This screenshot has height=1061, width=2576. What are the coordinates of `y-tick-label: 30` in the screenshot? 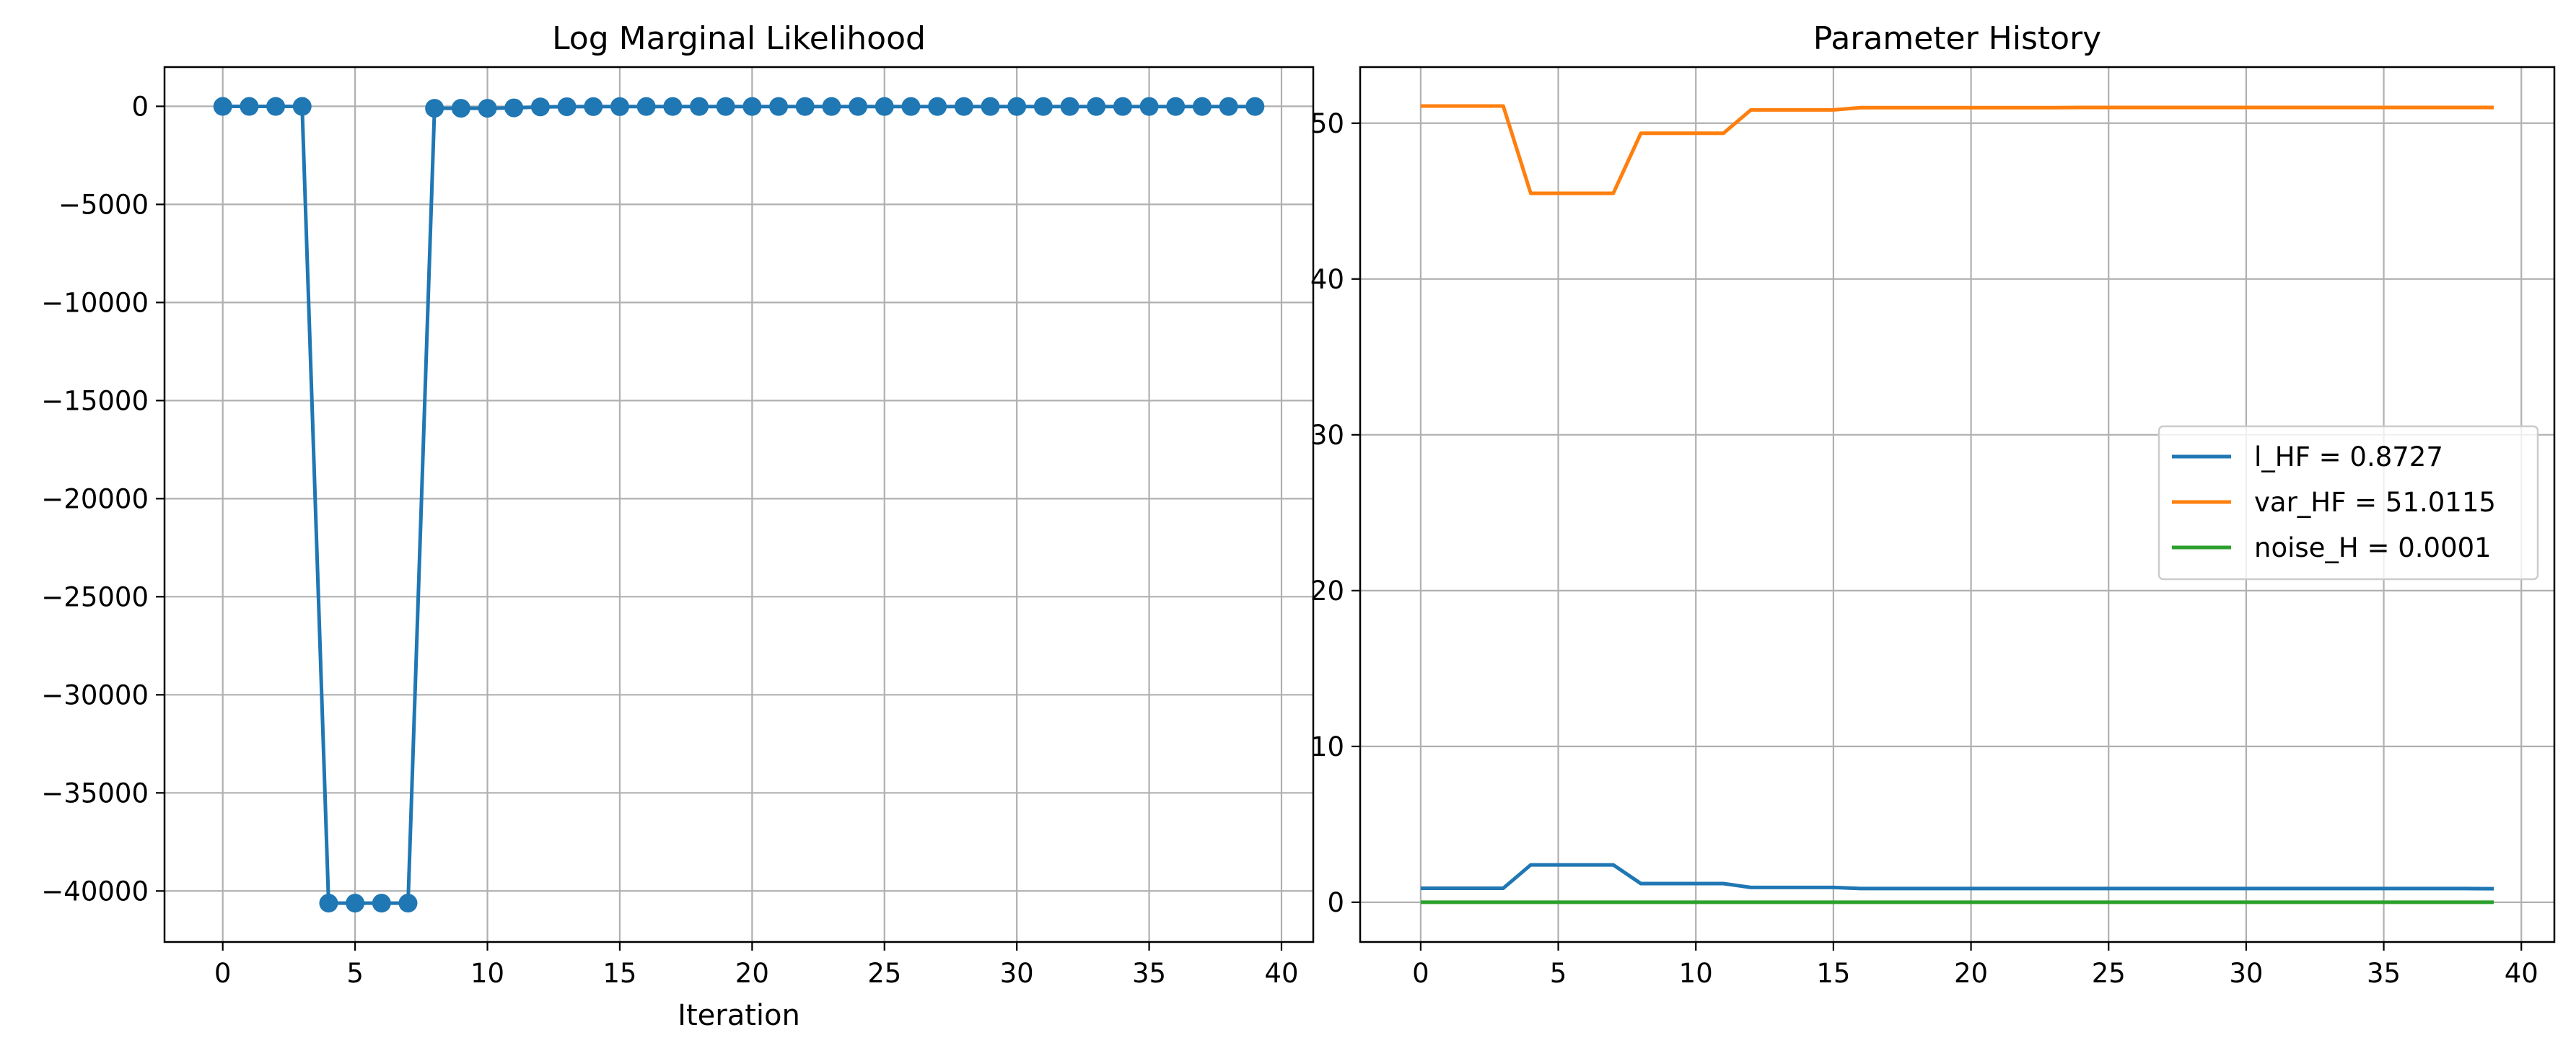 It's located at (1327, 435).